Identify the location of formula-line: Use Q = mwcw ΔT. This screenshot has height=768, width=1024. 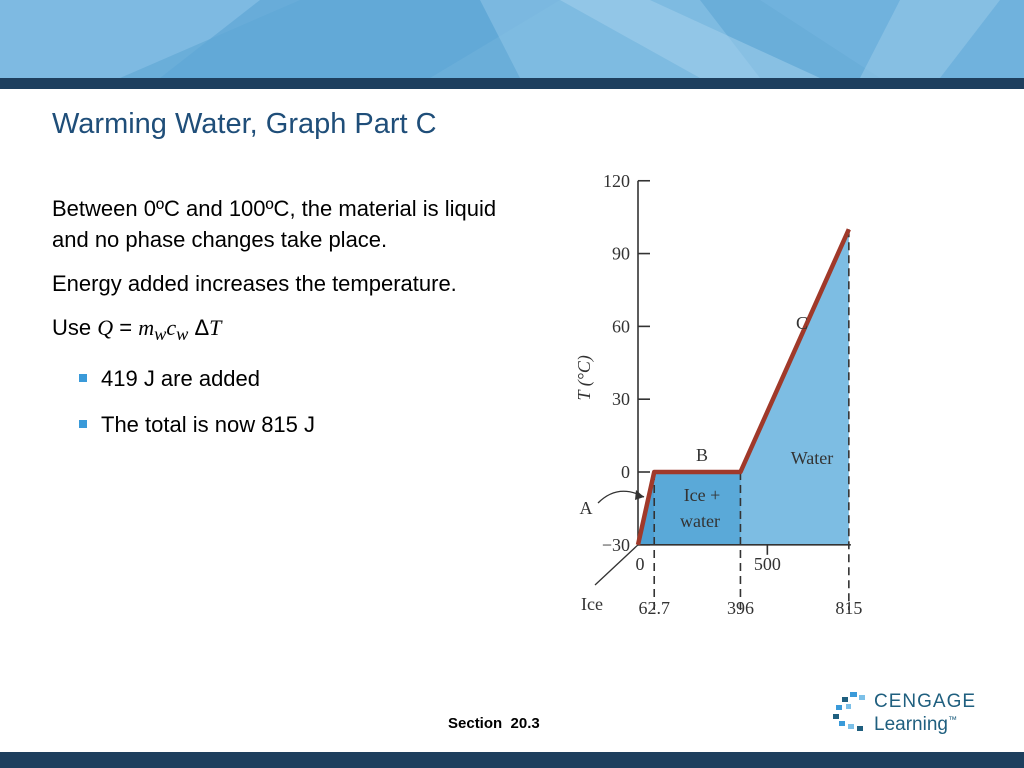
(287, 331).